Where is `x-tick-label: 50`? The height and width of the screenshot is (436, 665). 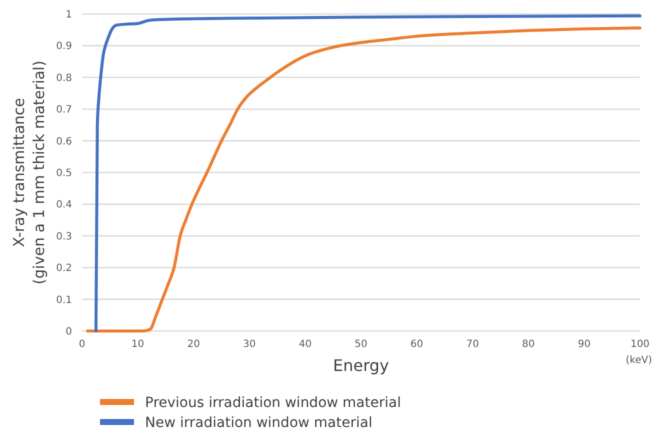 x-tick-label: 50 is located at coordinates (361, 344).